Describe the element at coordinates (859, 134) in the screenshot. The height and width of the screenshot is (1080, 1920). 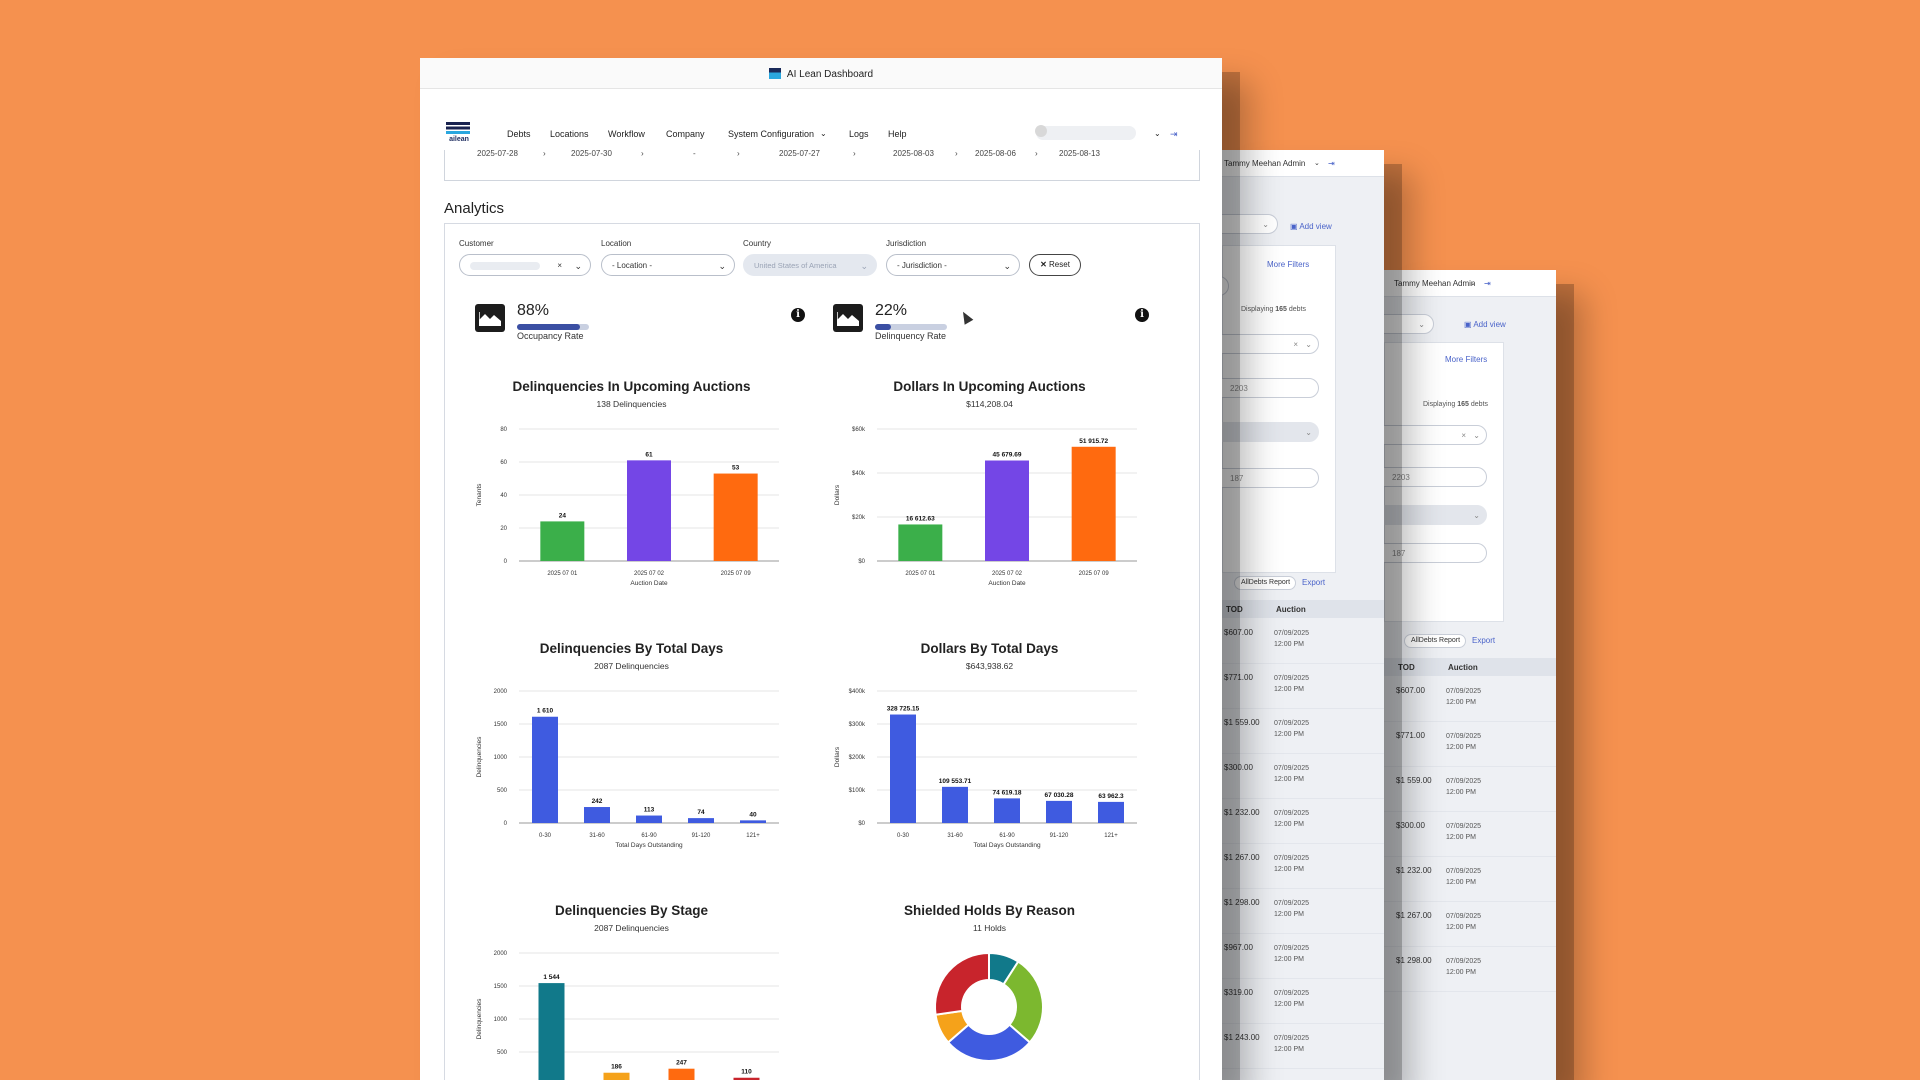
I see `nav-logs: Logs` at that location.